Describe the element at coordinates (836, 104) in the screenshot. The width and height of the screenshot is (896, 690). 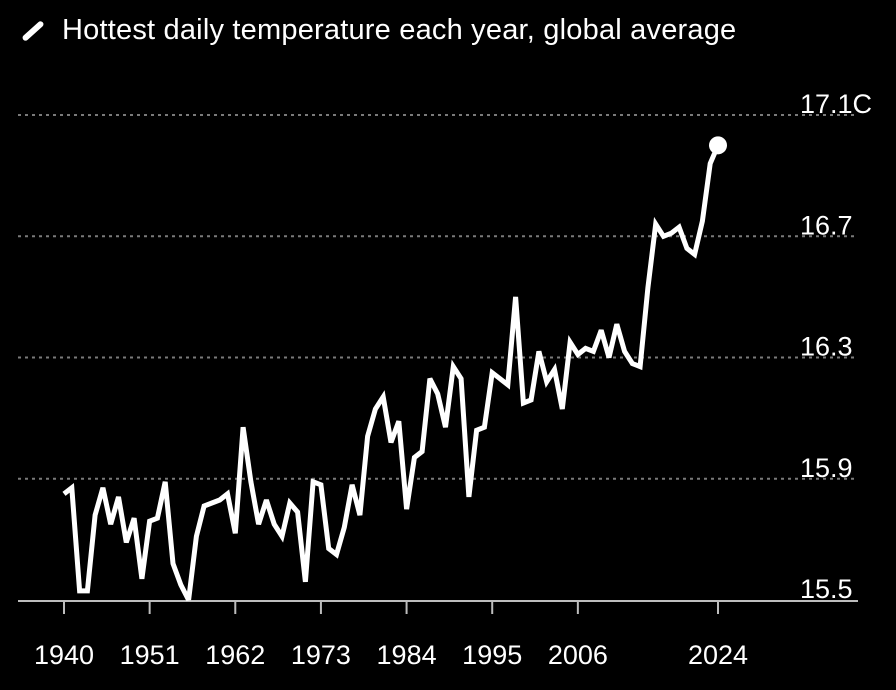
I see `y-tick-label: 17.1C` at that location.